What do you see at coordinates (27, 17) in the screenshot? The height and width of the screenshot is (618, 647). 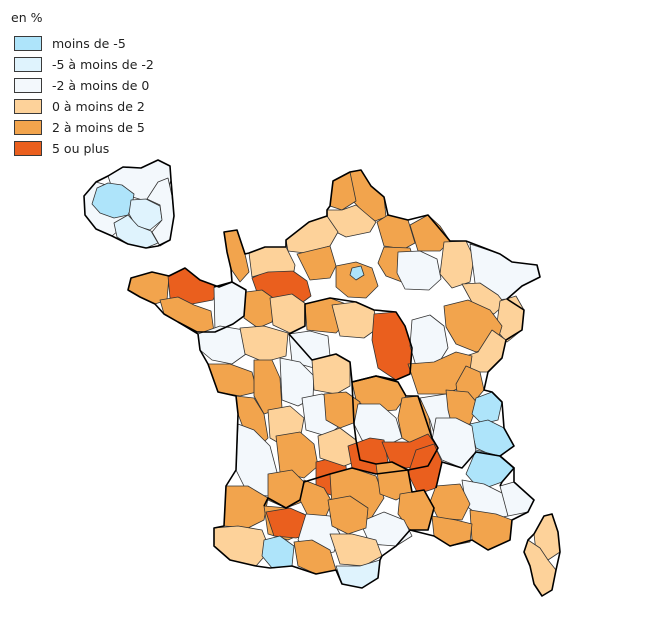 I see `legend-title: en %` at bounding box center [27, 17].